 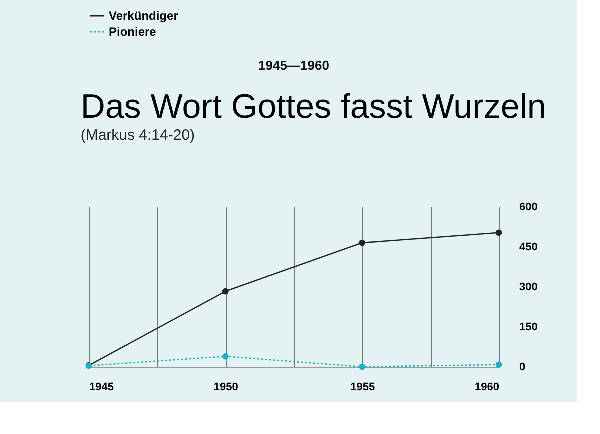 I want to click on y-tick-label: 450, so click(x=529, y=248).